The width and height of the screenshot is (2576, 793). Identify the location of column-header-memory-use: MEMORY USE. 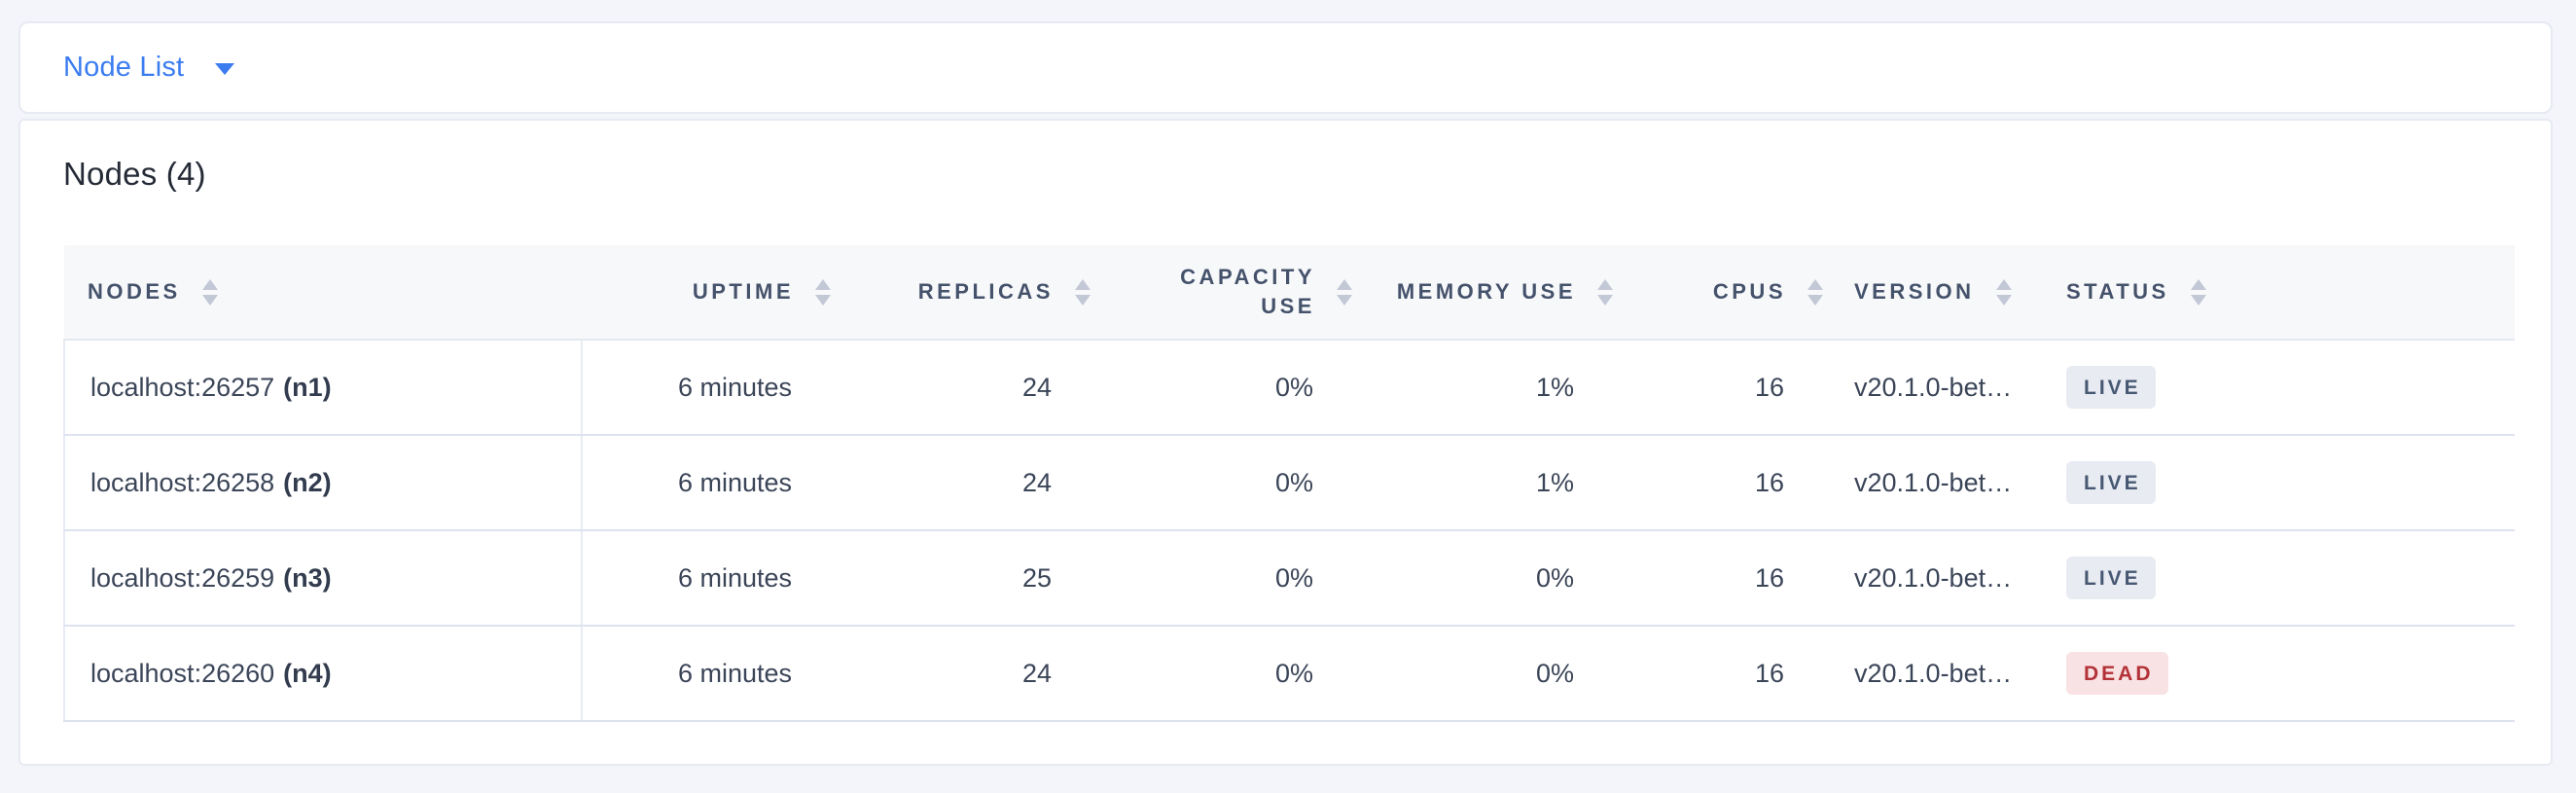
(1484, 293).